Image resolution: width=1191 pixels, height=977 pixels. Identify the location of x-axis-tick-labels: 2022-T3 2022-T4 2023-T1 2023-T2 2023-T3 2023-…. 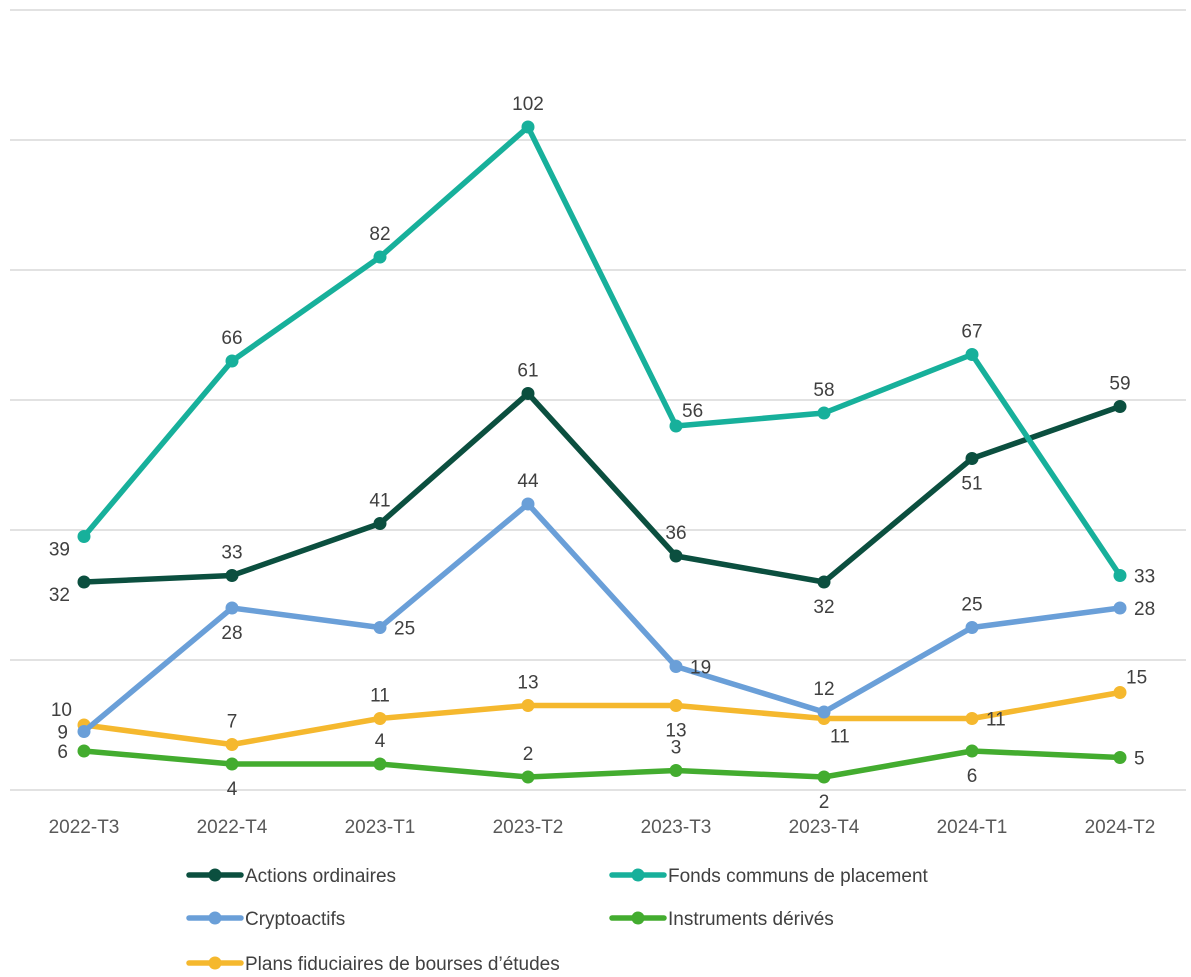
(602, 827).